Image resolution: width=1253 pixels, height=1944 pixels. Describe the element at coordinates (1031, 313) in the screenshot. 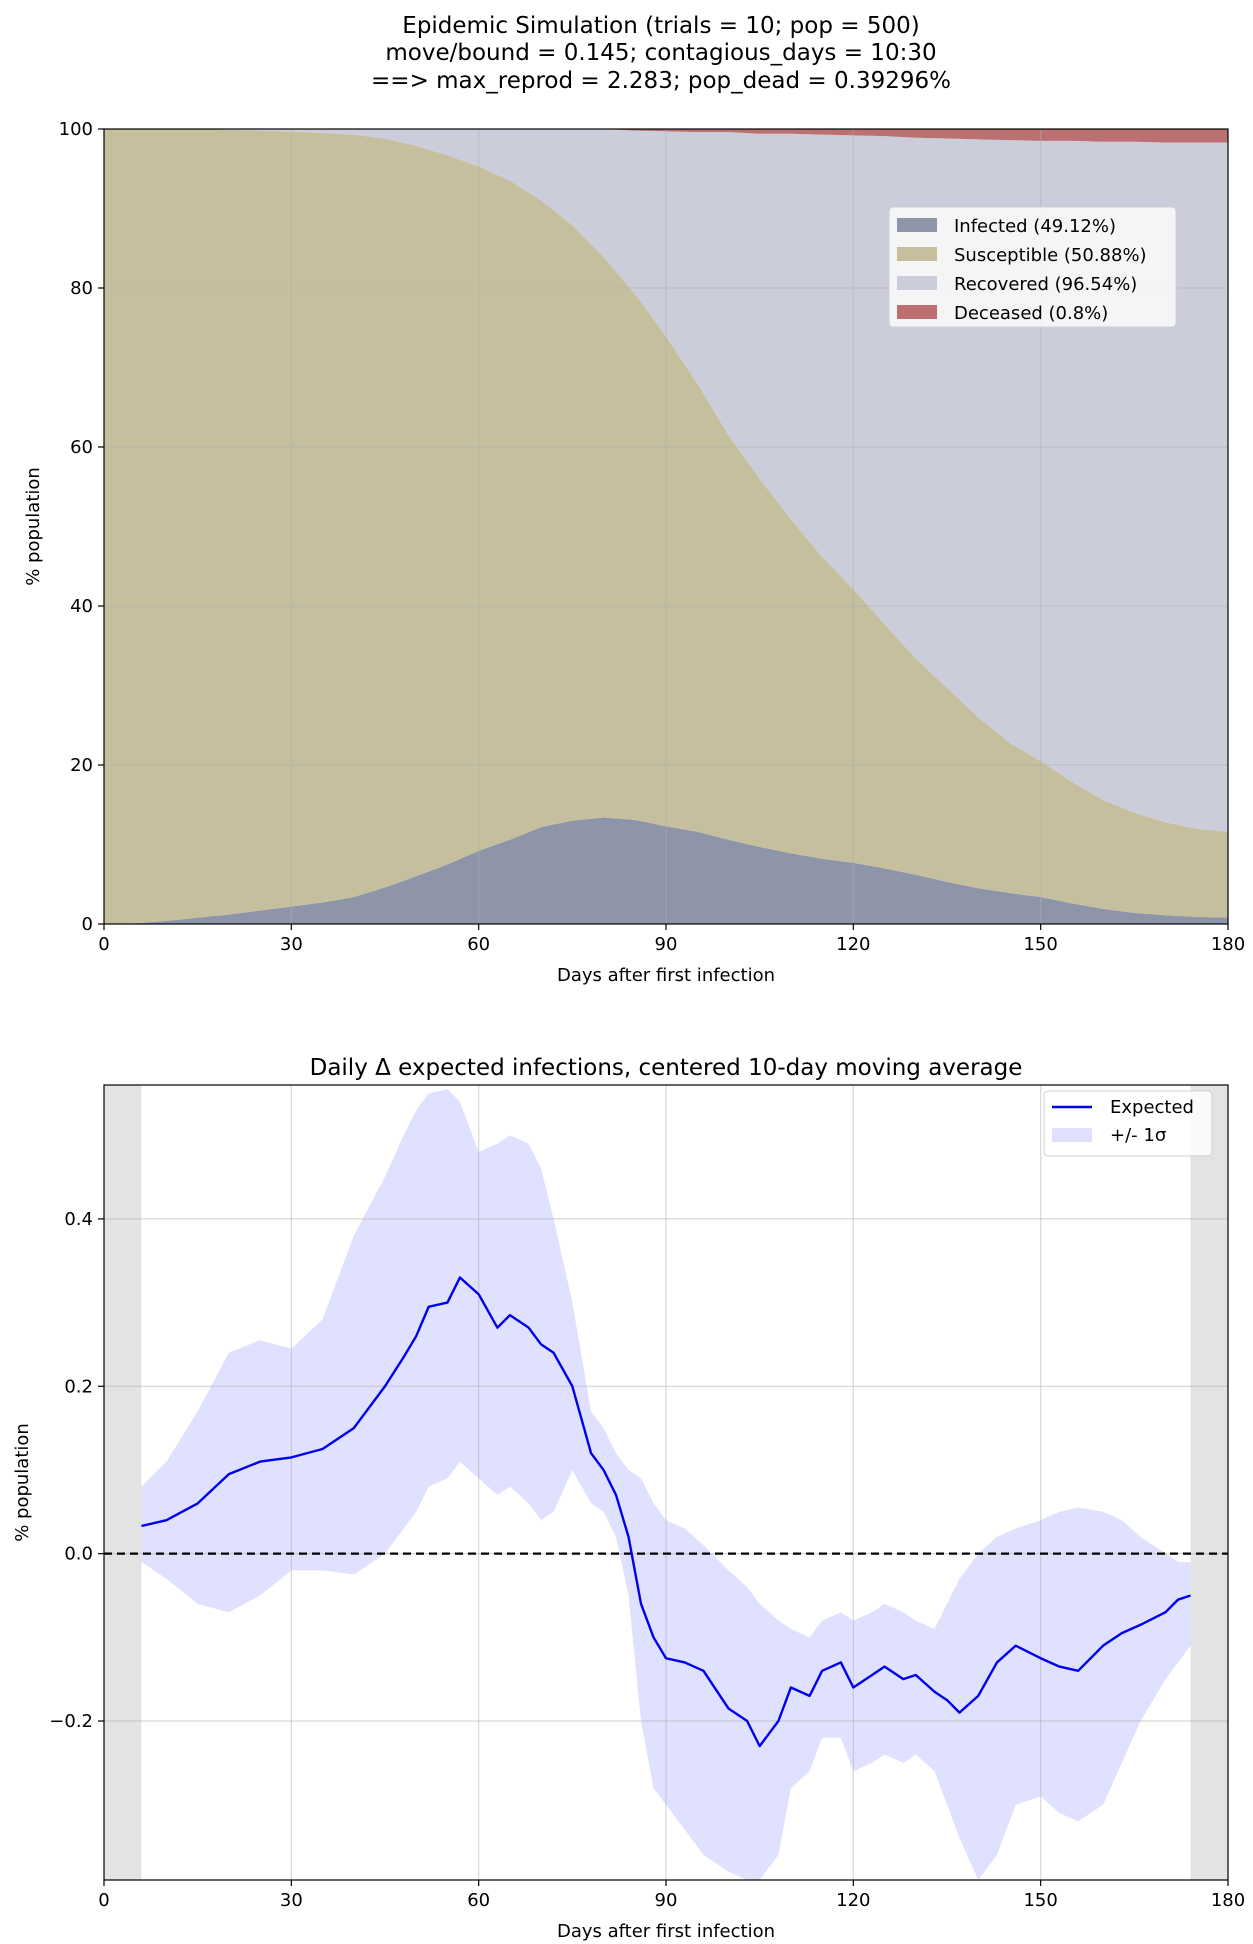

I see `legend-label: Deceased (0.8%)` at that location.